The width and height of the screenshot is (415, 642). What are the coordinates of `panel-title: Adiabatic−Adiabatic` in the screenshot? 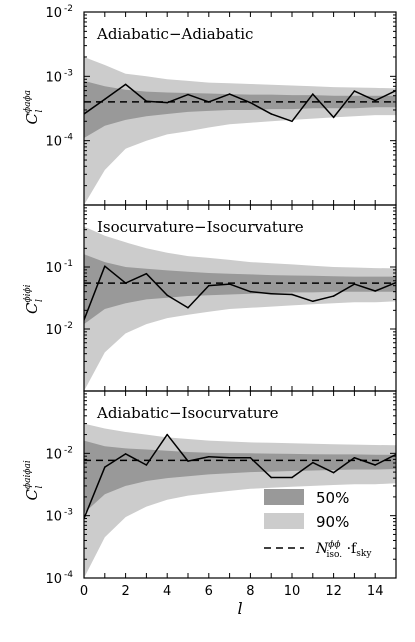 It's located at (174, 34).